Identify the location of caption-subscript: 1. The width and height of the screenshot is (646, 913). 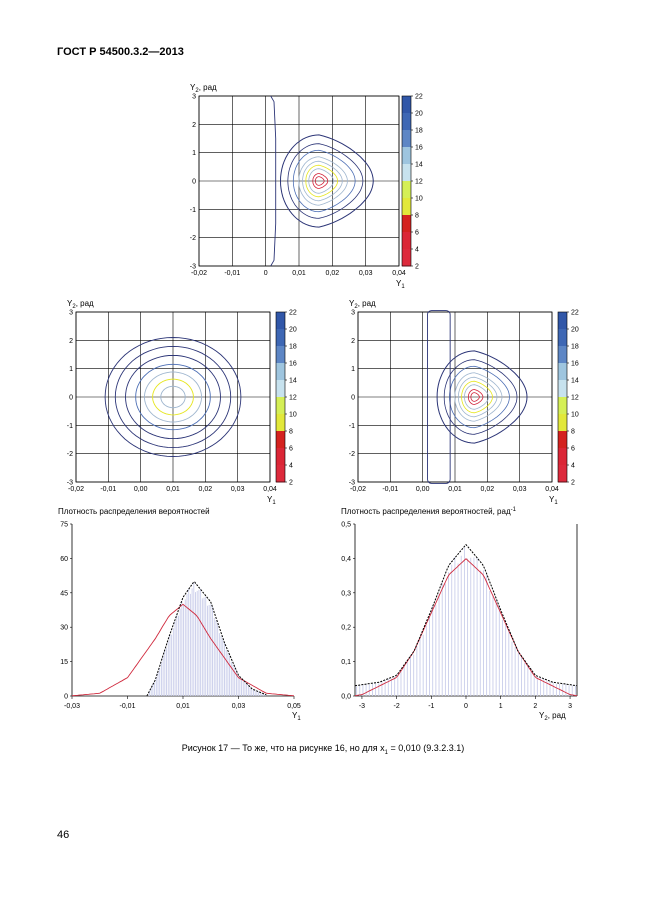
(386, 752).